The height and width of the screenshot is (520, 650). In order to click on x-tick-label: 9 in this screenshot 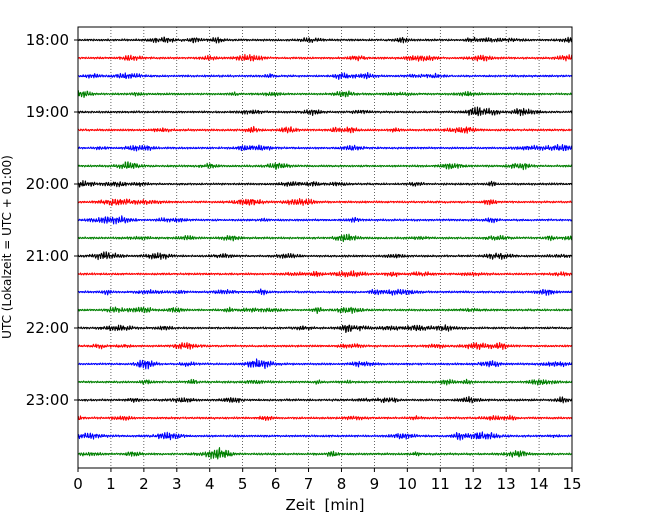, I will do `click(375, 484)`.